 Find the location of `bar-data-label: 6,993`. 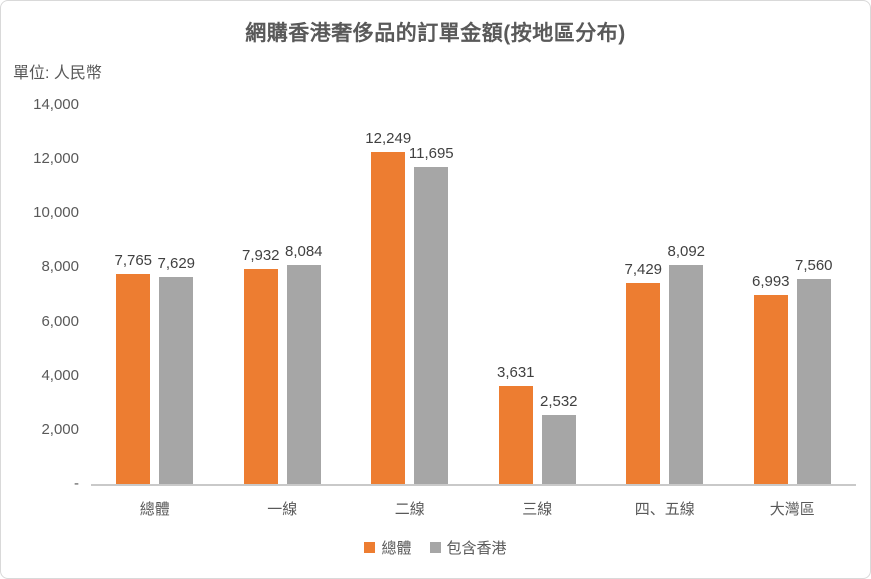

bar-data-label: 6,993 is located at coordinates (770, 281).